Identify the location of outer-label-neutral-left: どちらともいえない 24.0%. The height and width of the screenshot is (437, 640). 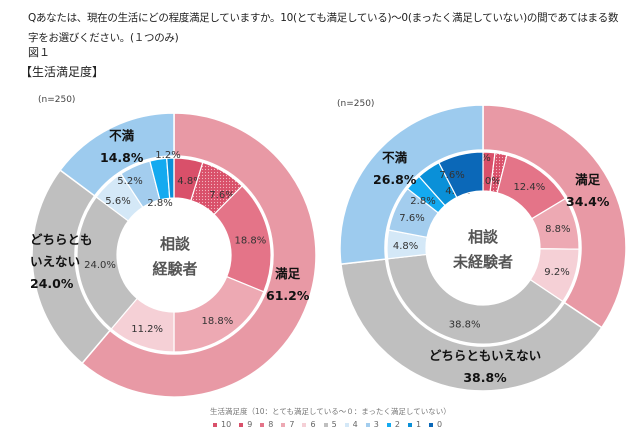
(63, 262).